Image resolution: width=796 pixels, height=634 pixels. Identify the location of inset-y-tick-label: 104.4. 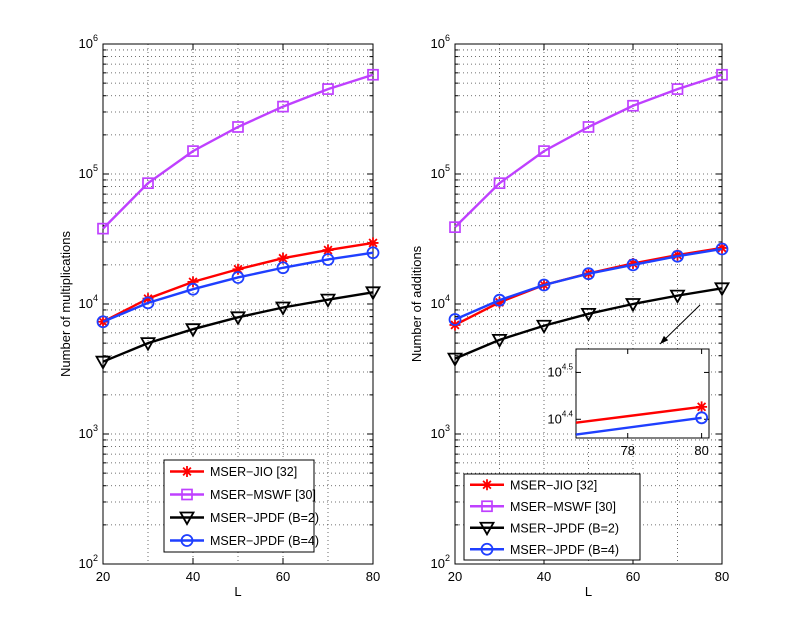
(560, 417).